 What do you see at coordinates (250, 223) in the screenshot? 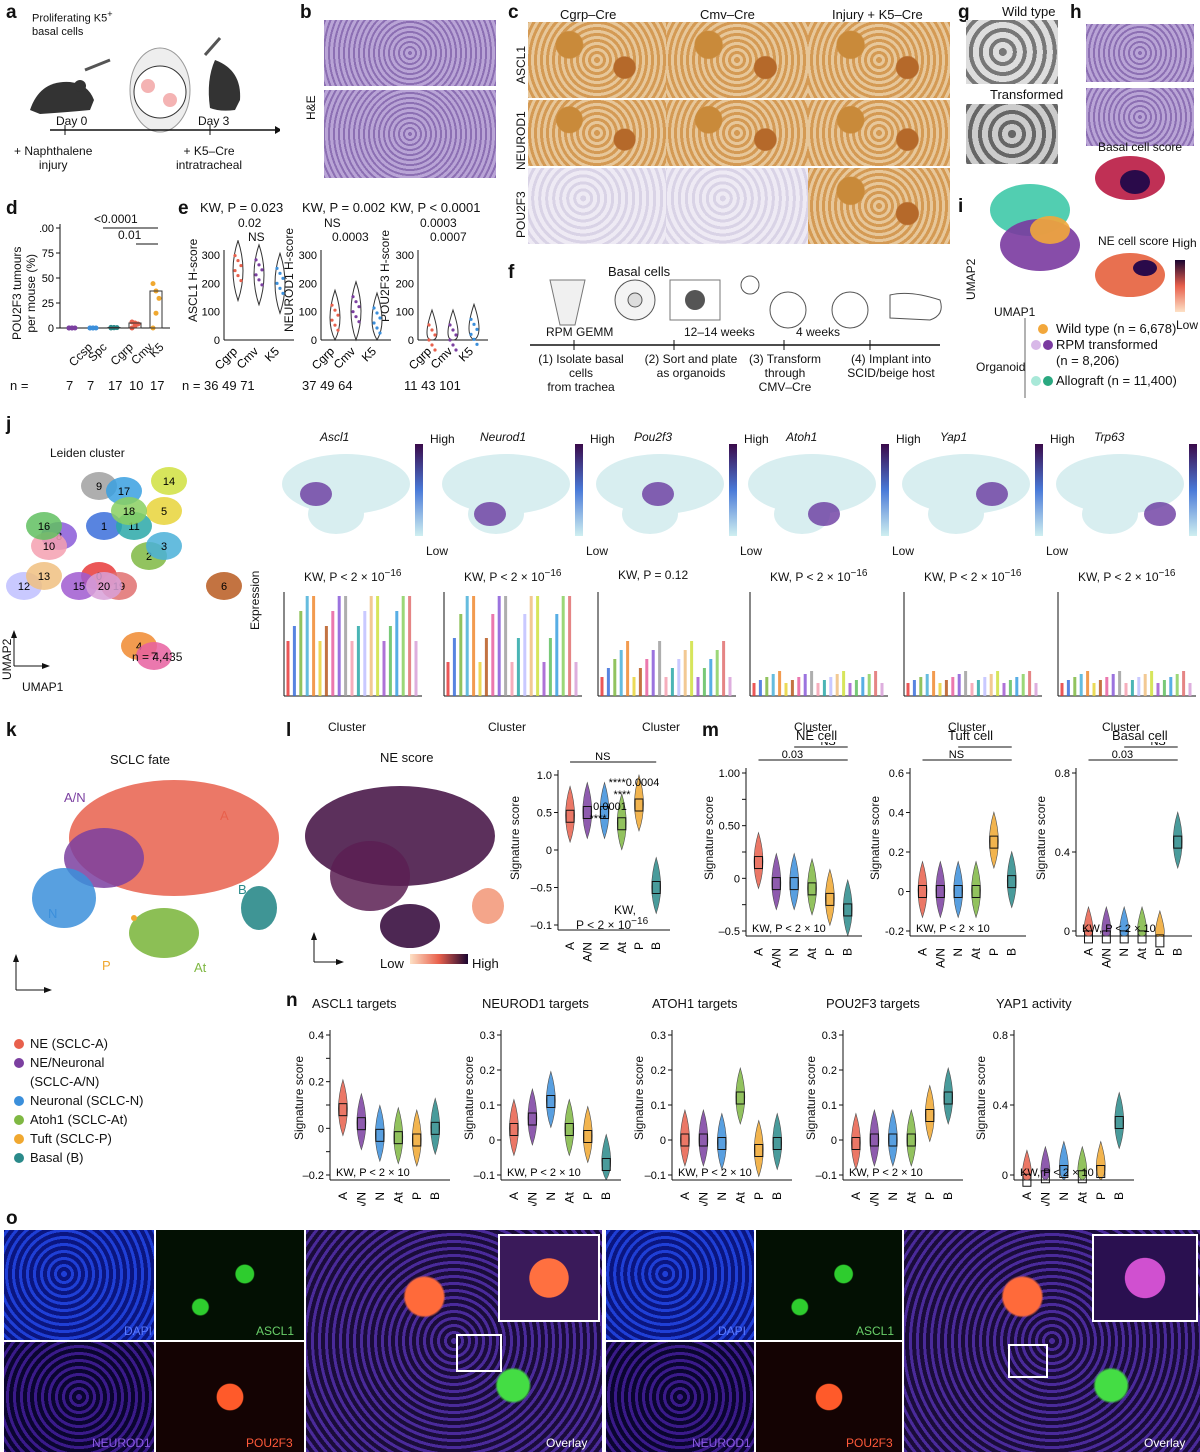
I see `e1-pval-1: 0.02` at bounding box center [250, 223].